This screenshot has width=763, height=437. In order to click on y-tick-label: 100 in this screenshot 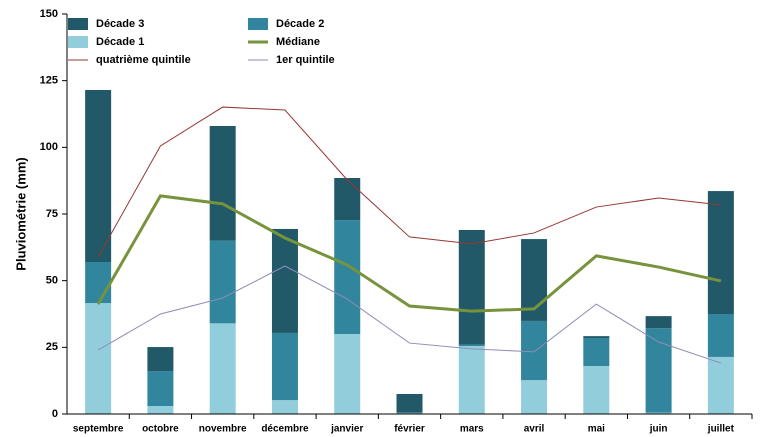, I will do `click(49, 147)`.